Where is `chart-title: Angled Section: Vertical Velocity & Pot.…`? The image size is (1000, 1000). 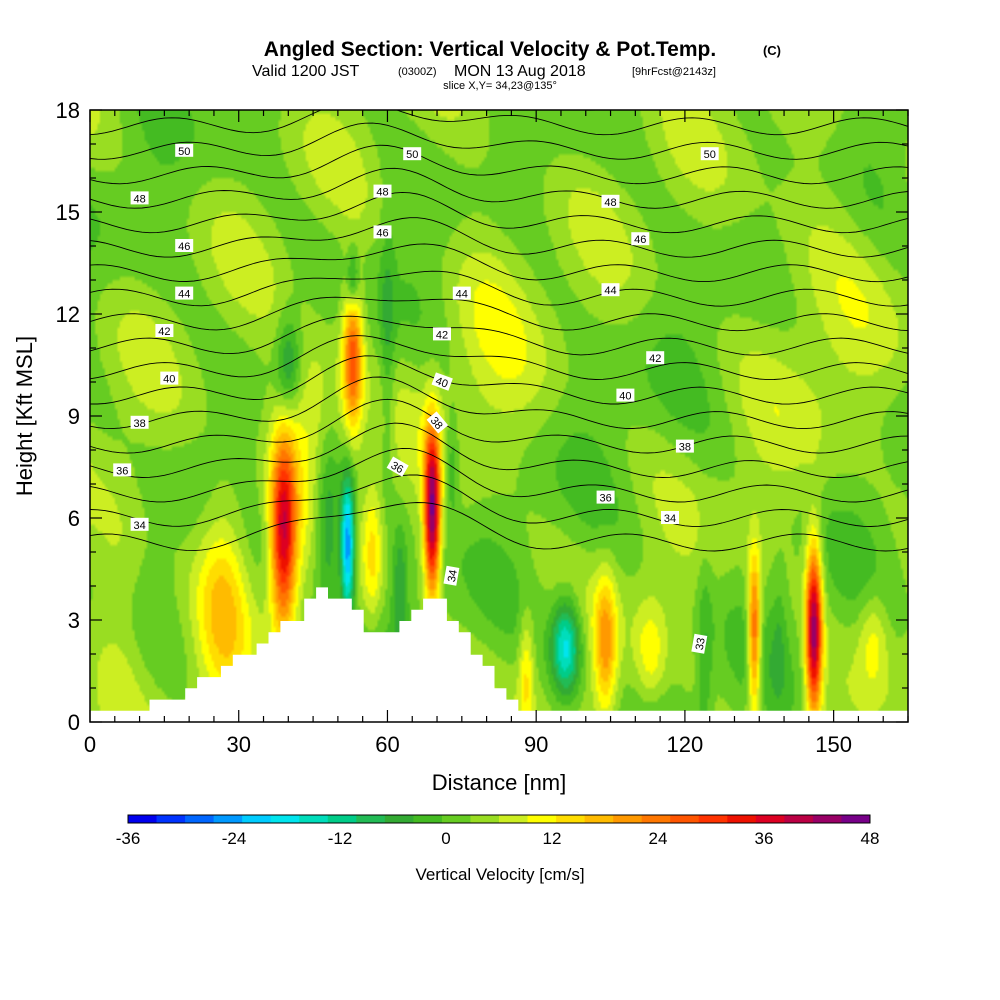
chart-title: Angled Section: Vertical Velocity & Pot.… is located at coordinates (490, 49).